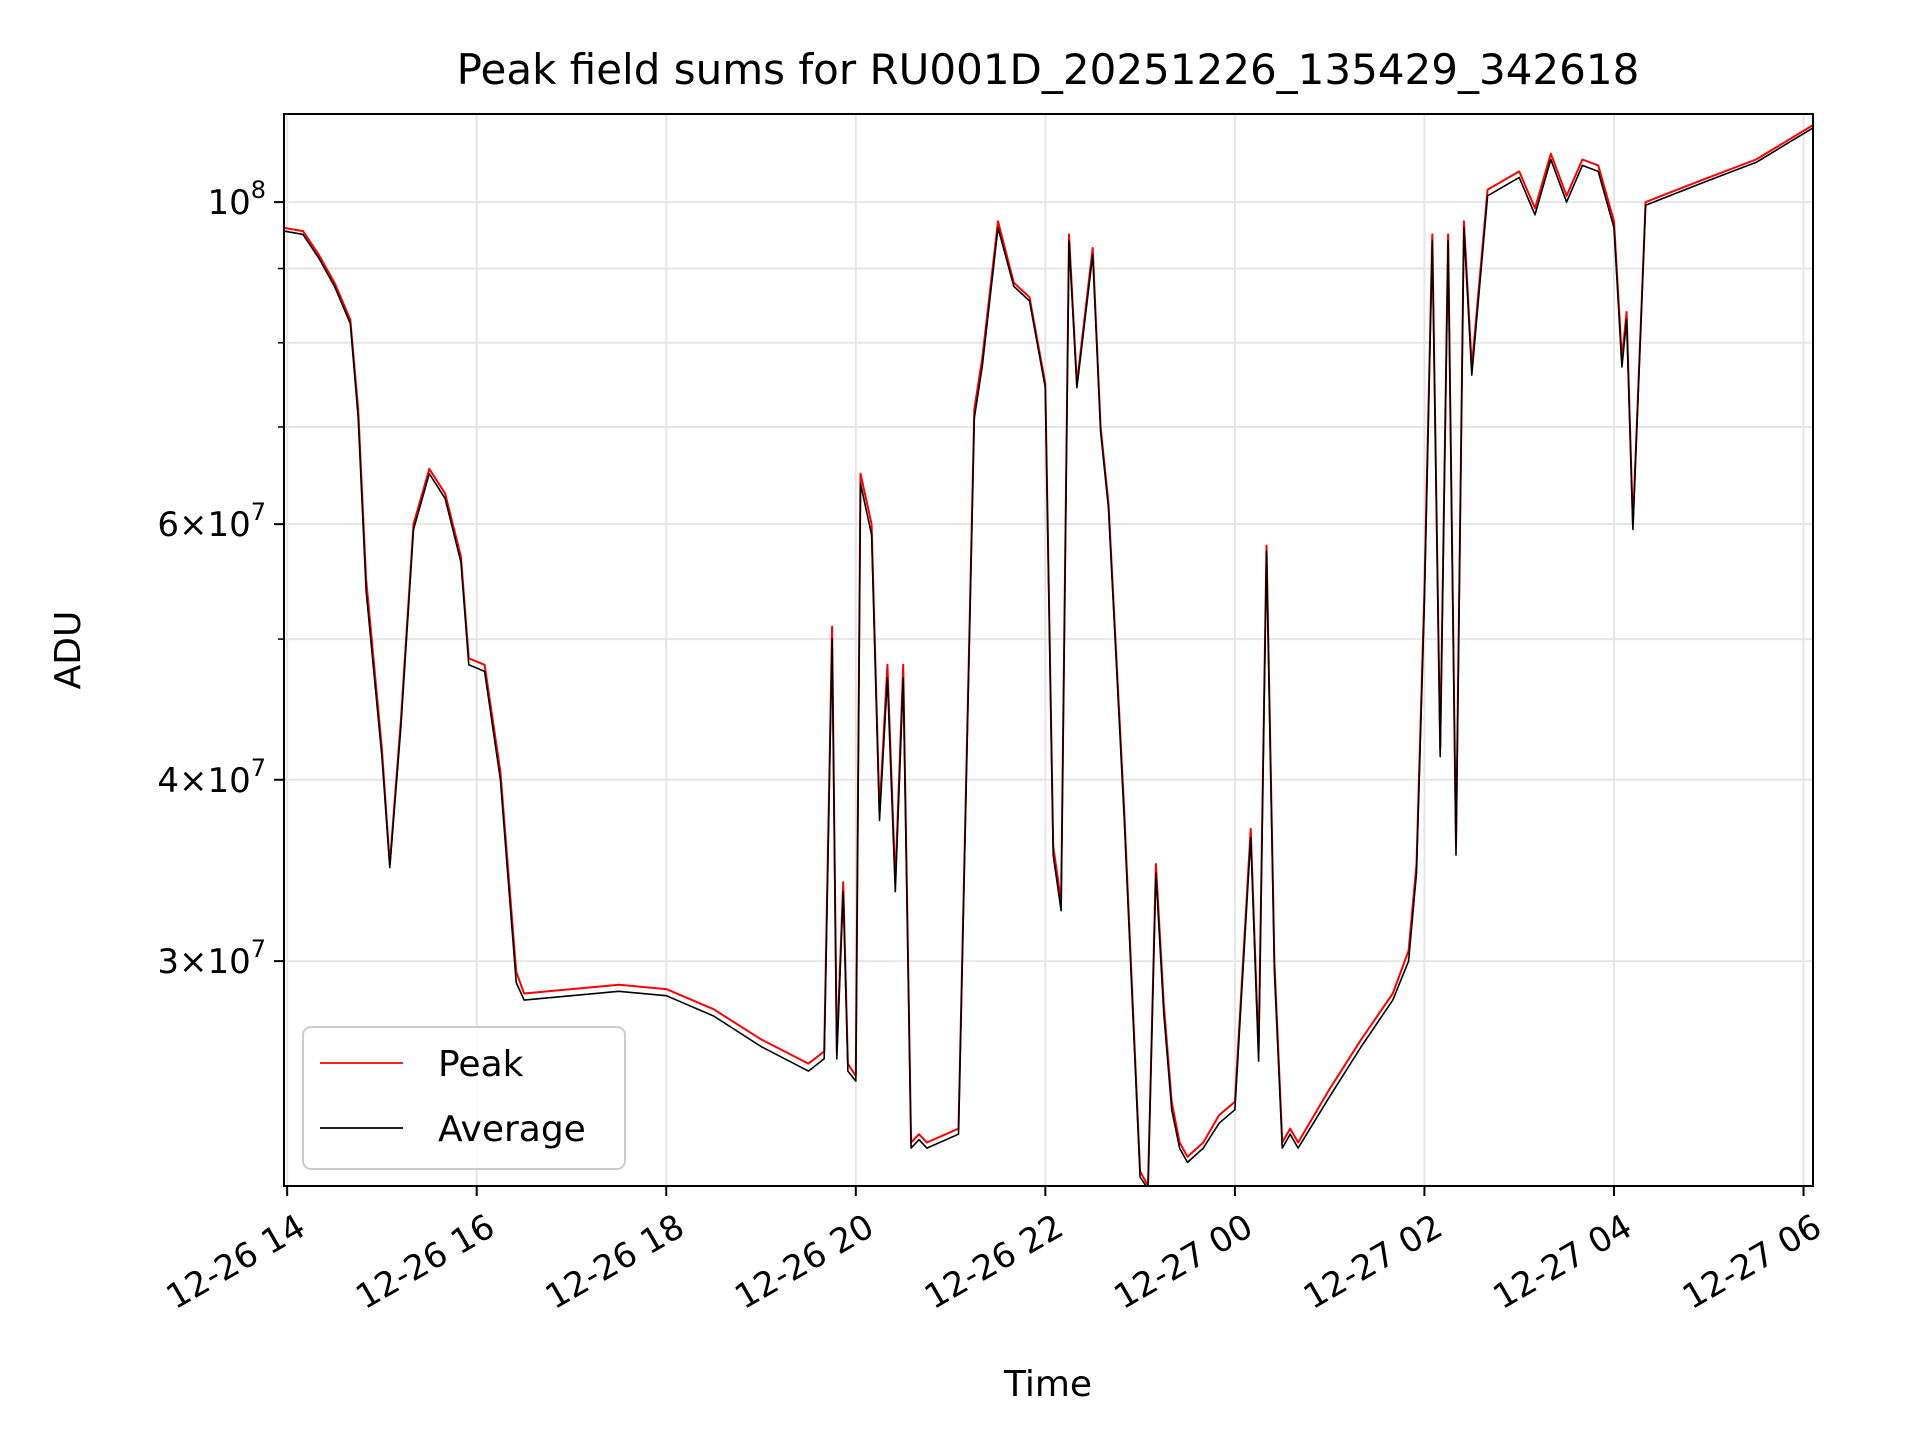 This screenshot has width=1920, height=1440. Describe the element at coordinates (481, 1064) in the screenshot. I see `legend-peak-label: Peak` at that location.